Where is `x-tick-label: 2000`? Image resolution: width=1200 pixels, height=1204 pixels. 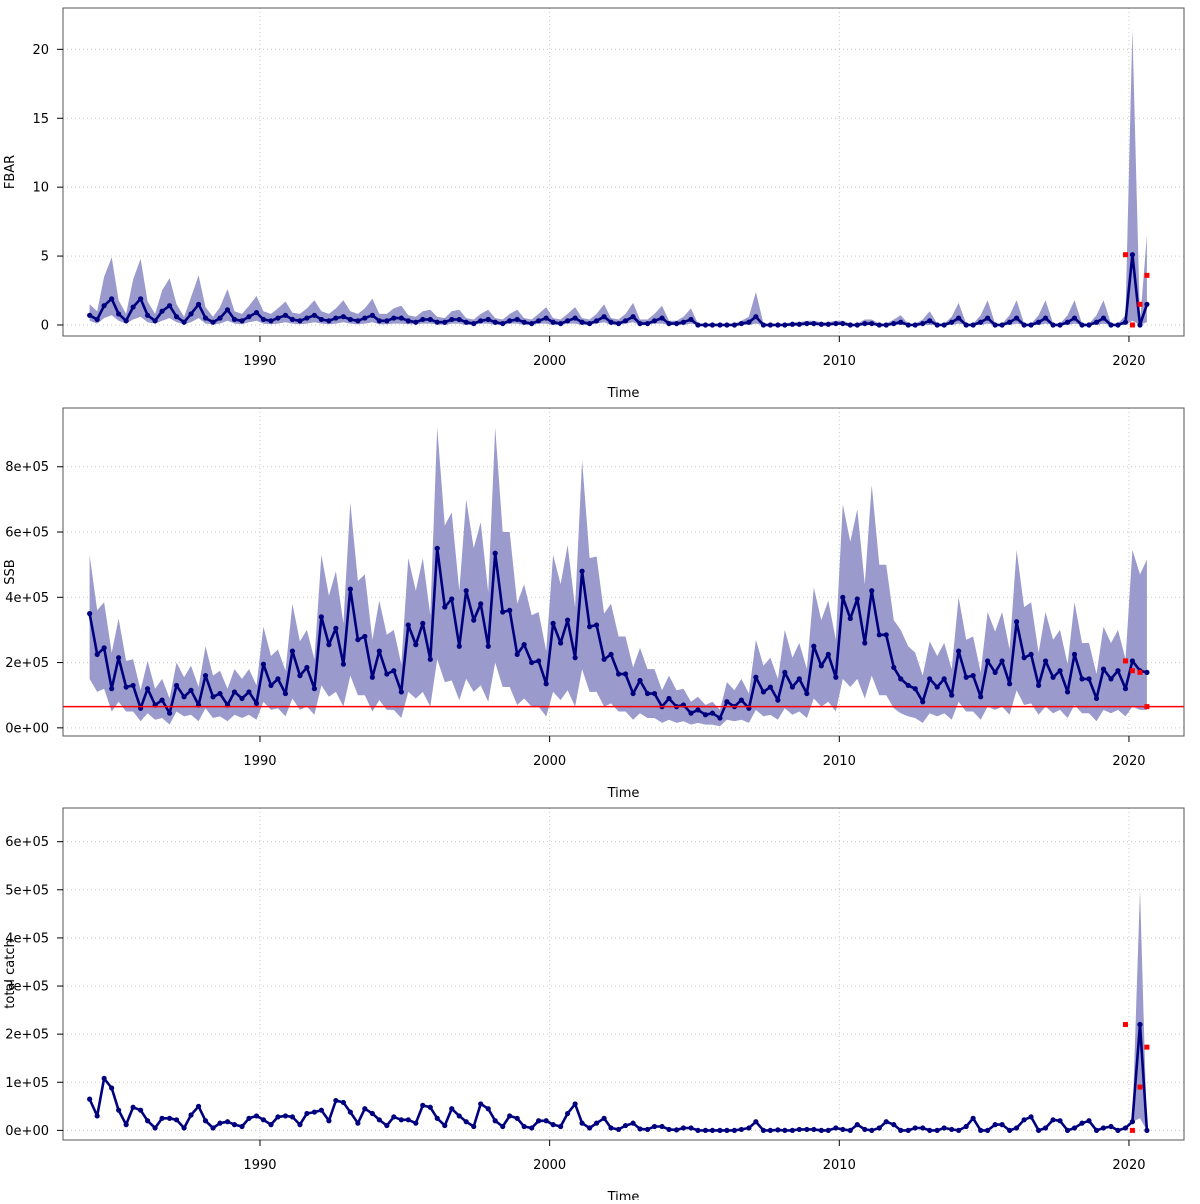
x-tick-label: 2000 is located at coordinates (549, 761).